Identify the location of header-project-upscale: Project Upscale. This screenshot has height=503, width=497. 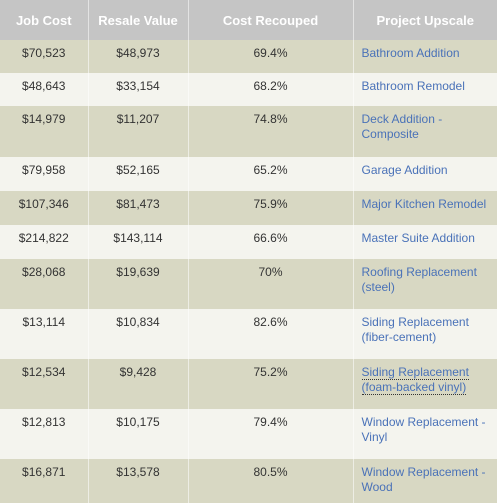
(425, 20).